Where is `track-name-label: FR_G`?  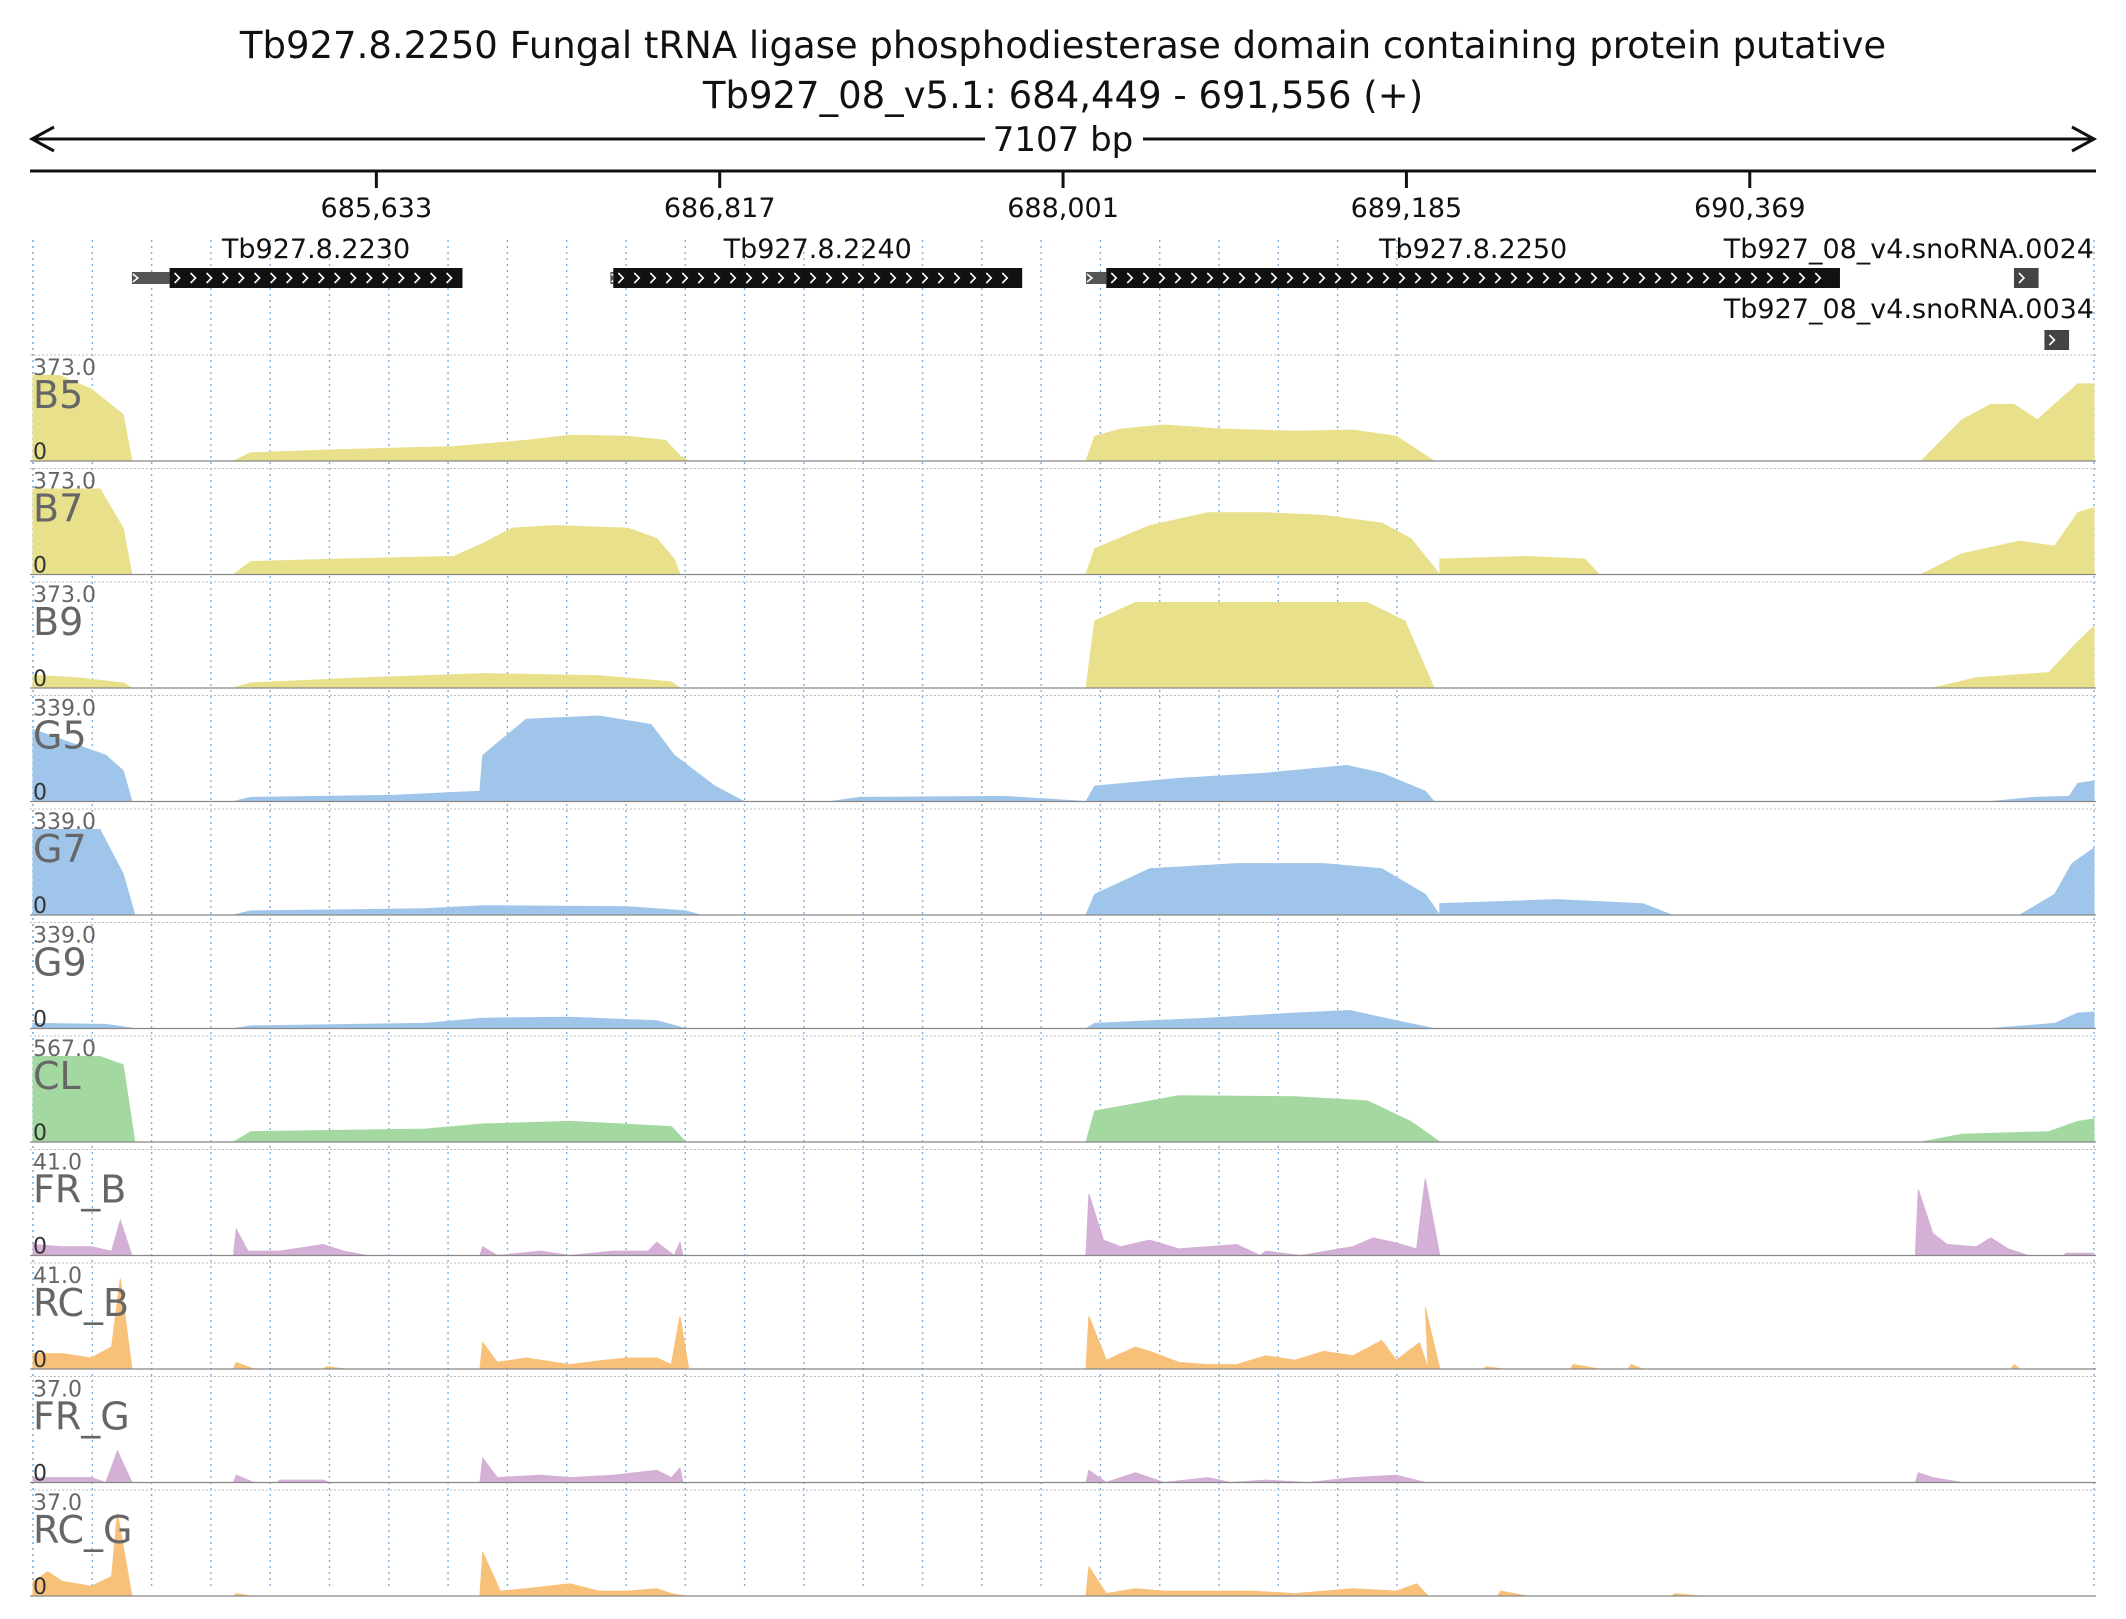 track-name-label: FR_G is located at coordinates (81, 1417).